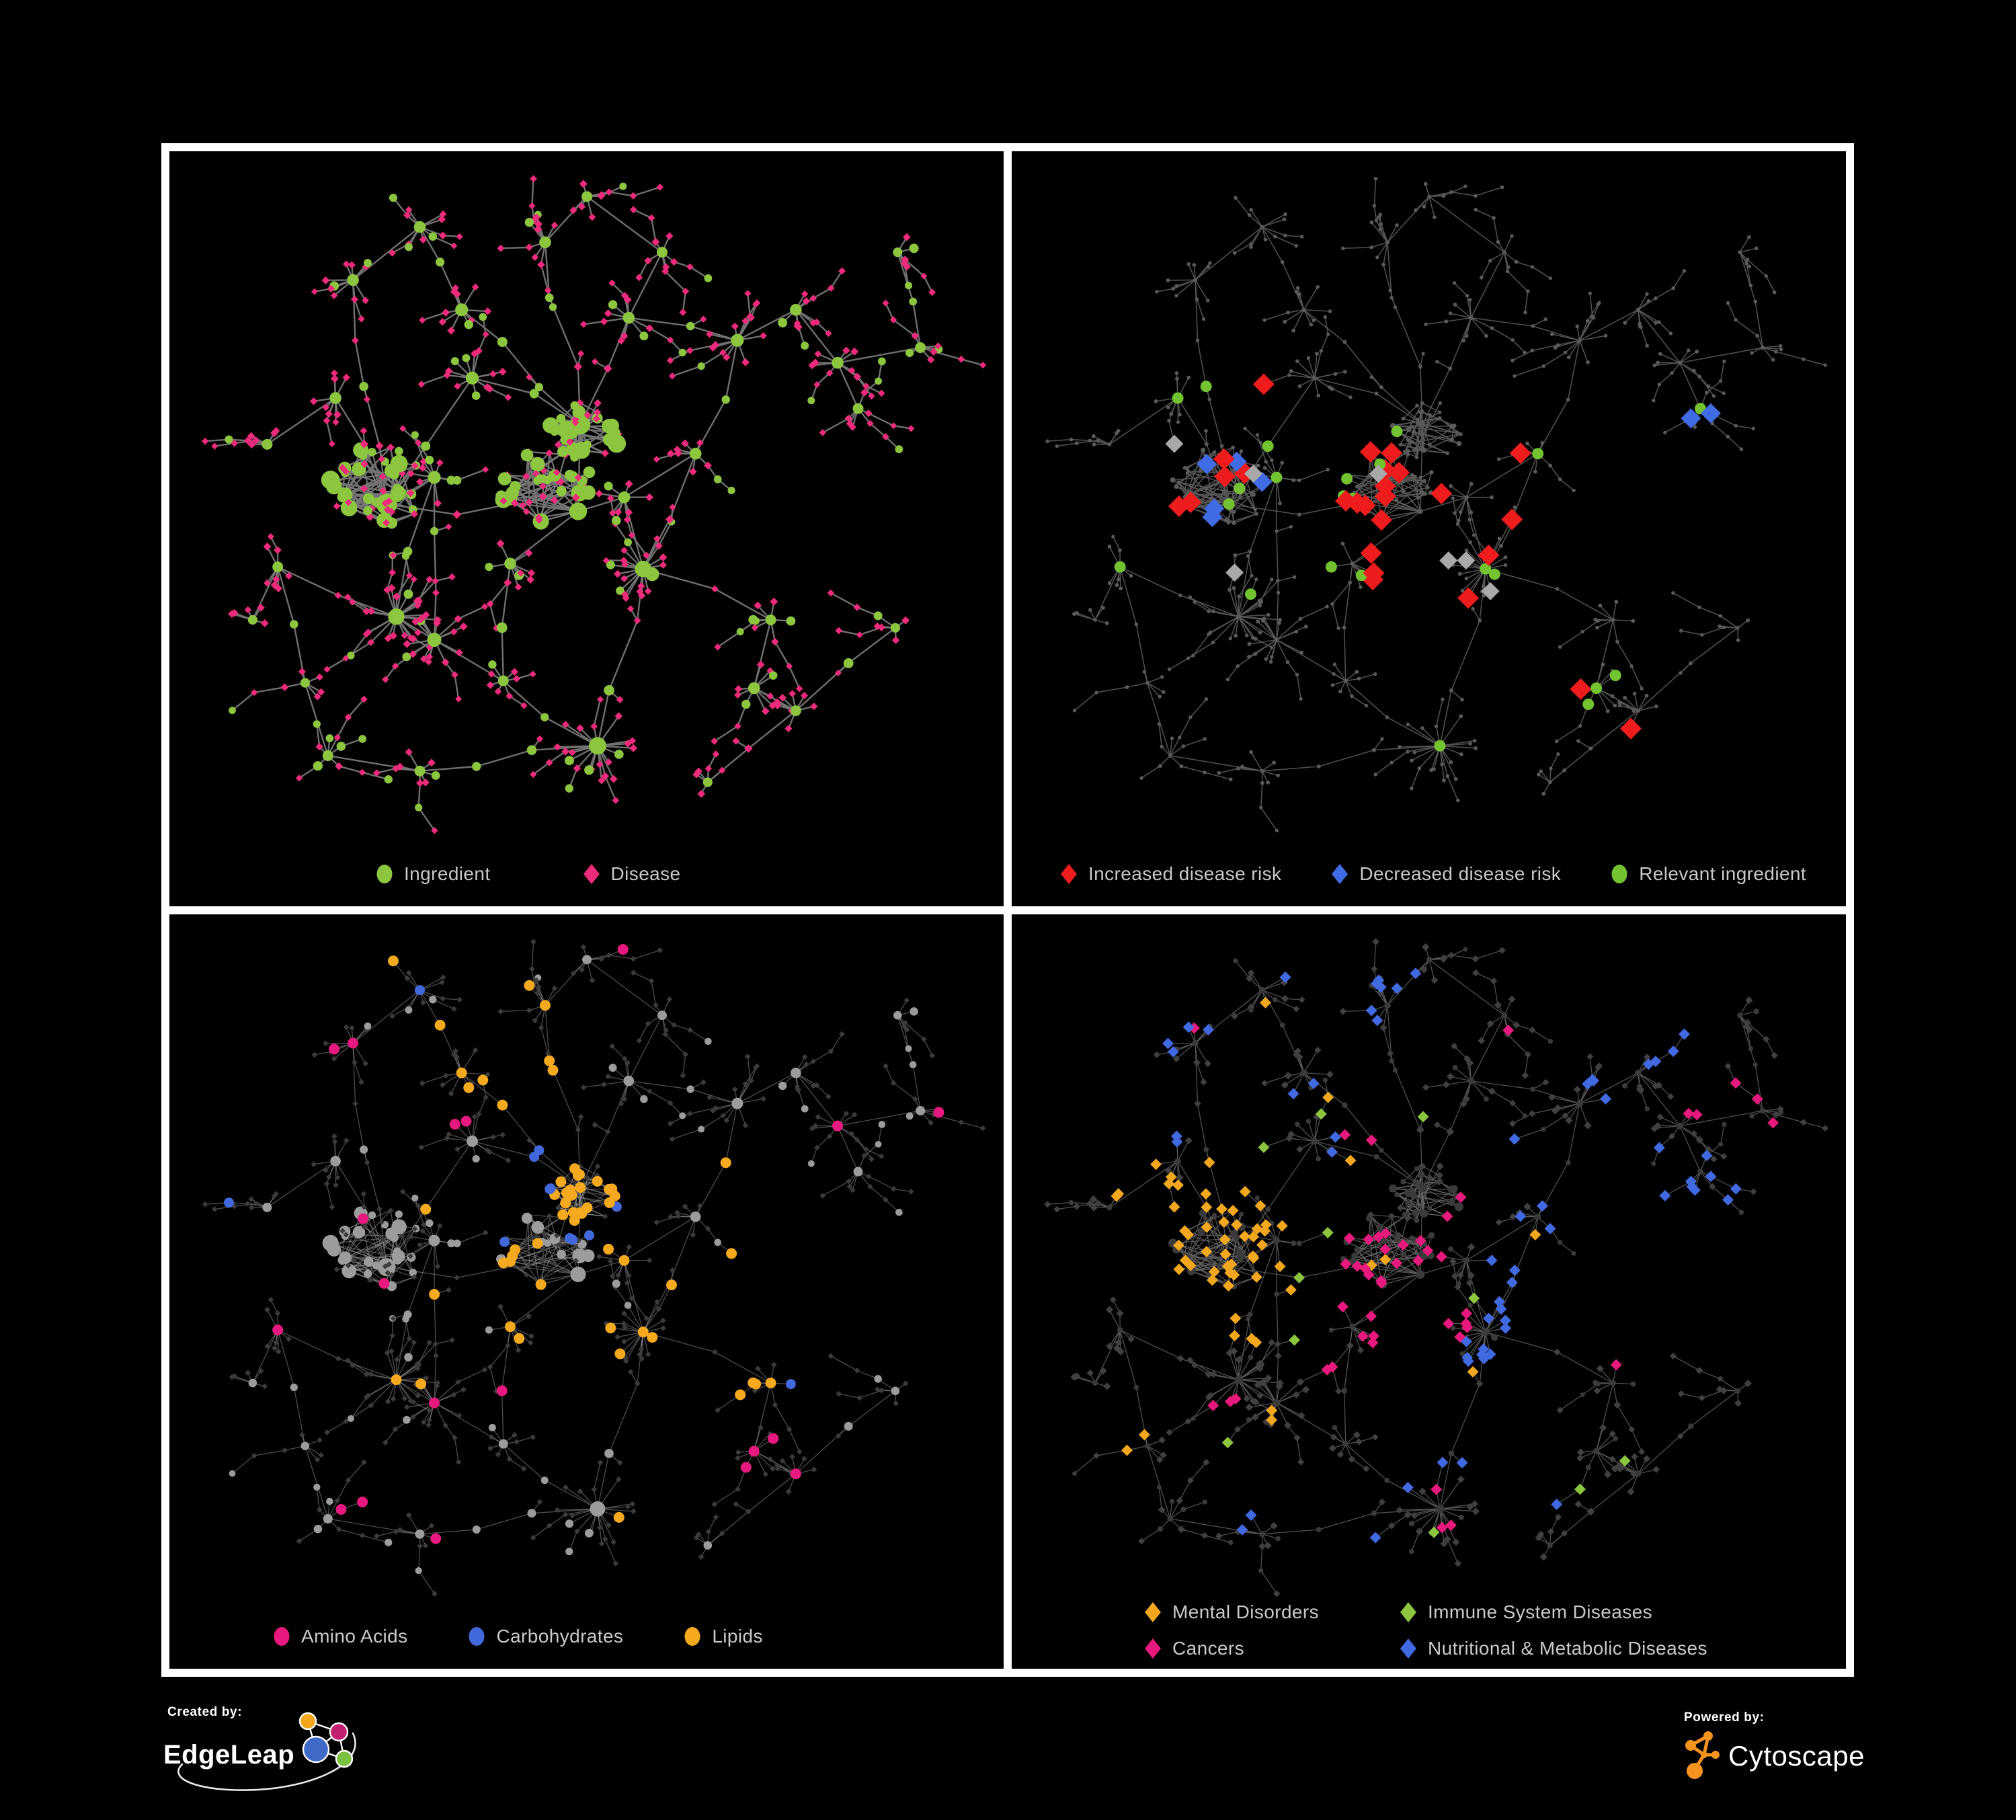 This screenshot has height=1820, width=2016. Describe the element at coordinates (447, 873) in the screenshot. I see `legend-label: Ingredient` at that location.